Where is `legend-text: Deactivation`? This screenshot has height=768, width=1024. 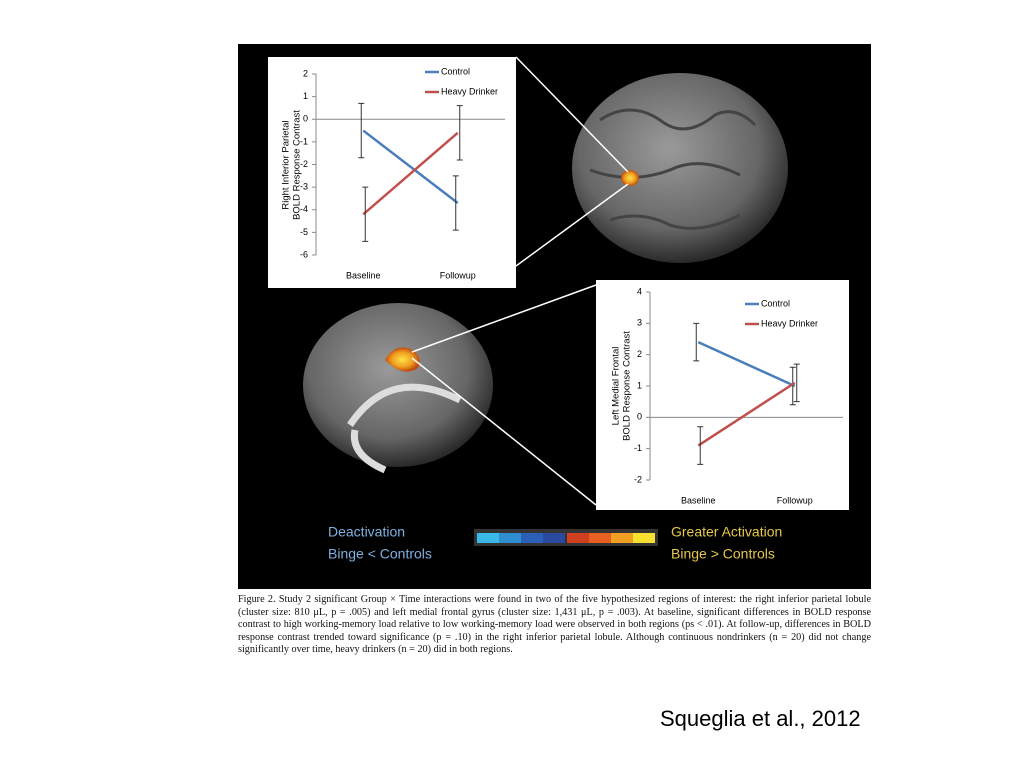 legend-text: Deactivation is located at coordinates (366, 532).